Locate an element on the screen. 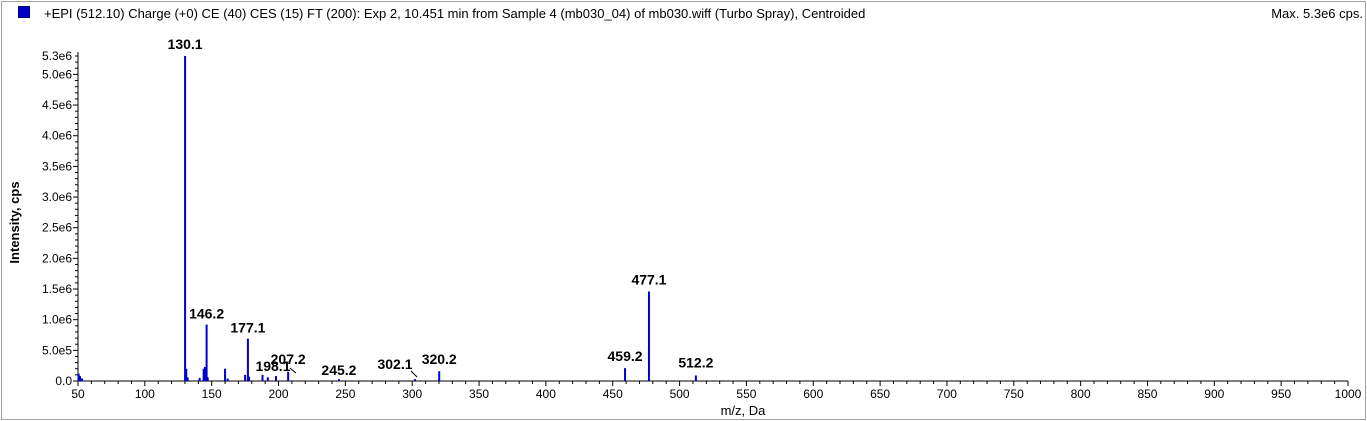 This screenshot has width=1367, height=421. x-tick-label: 100 is located at coordinates (145, 394).